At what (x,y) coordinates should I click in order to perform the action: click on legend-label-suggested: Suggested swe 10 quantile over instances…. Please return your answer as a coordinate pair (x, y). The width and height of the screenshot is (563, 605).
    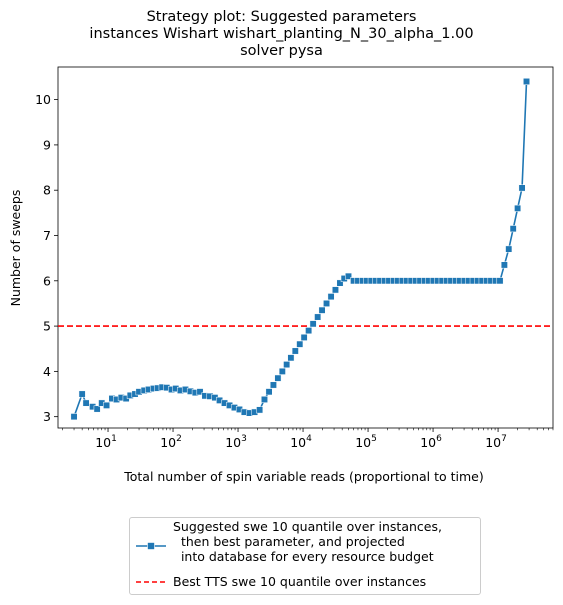
    Looking at the image, I should click on (307, 541).